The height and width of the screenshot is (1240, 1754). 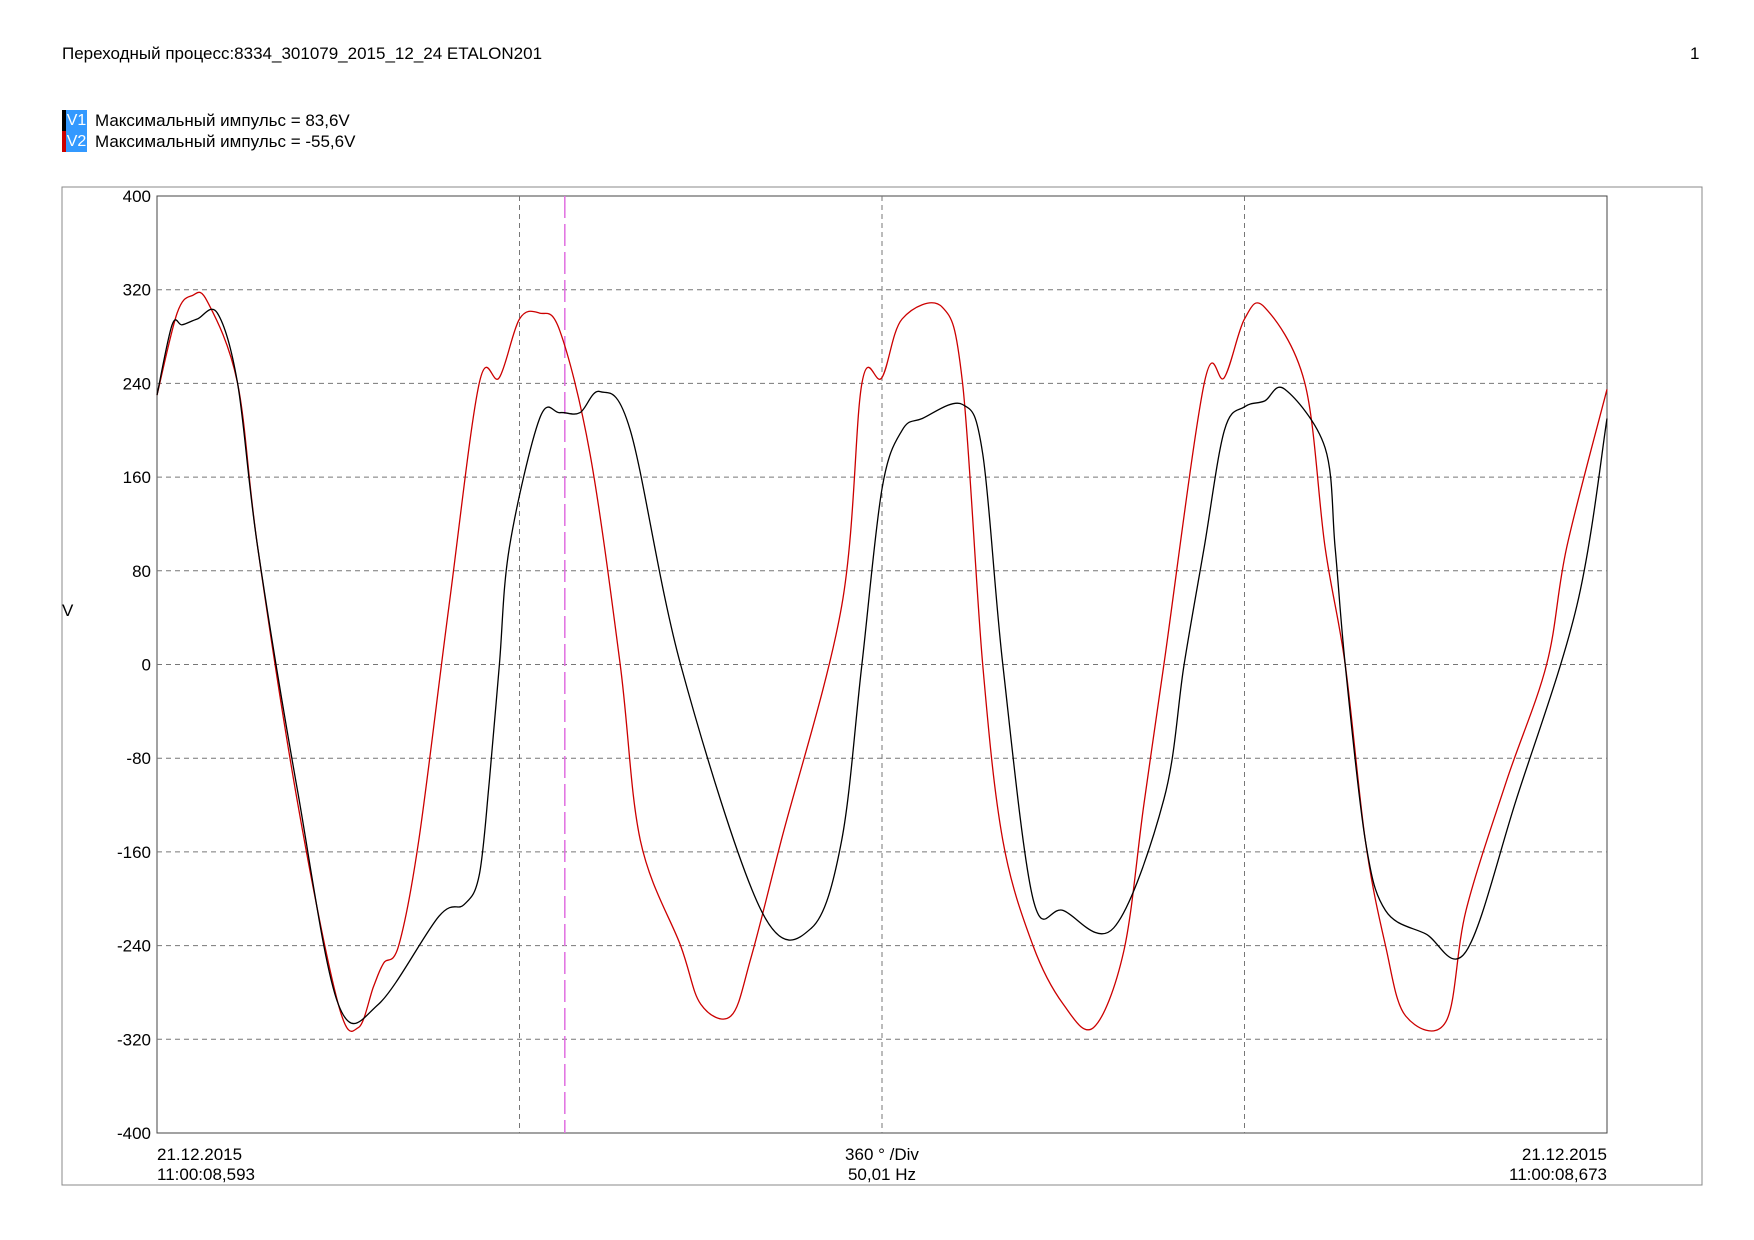 What do you see at coordinates (76, 141) in the screenshot?
I see `v2-tag: V2` at bounding box center [76, 141].